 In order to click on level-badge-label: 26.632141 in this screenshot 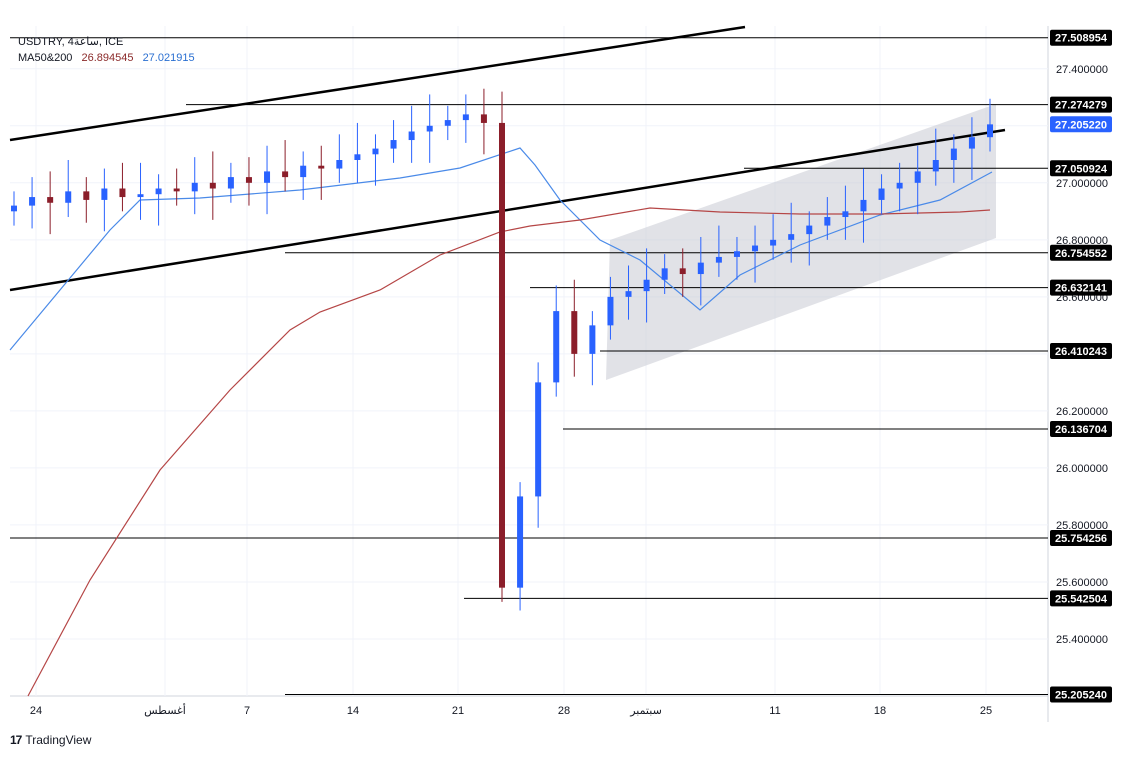, I will do `click(1081, 289)`.